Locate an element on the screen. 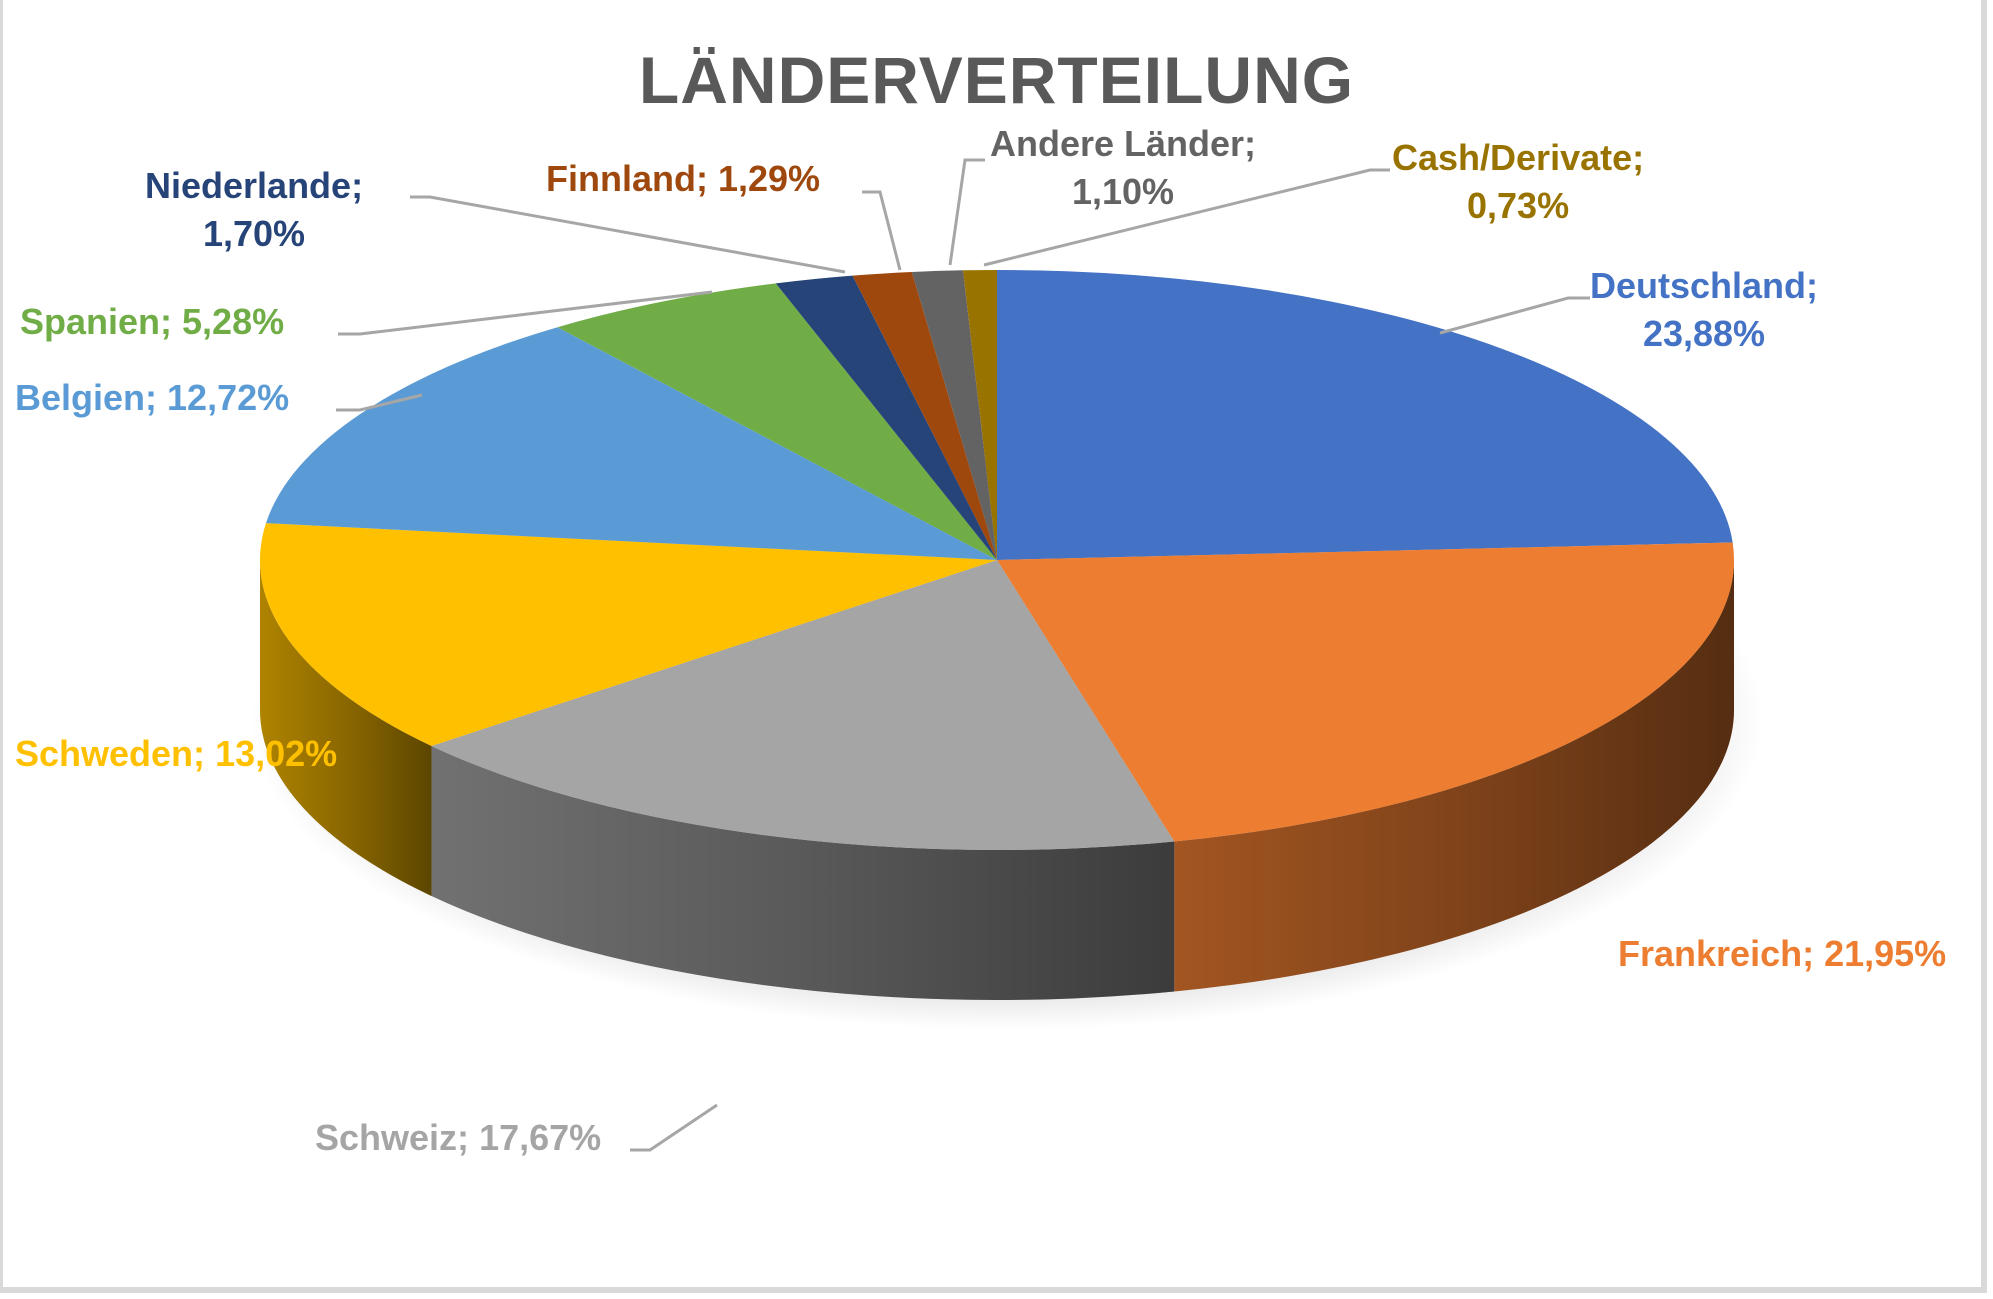 The image size is (1993, 1299). pie-slice-cash-derivate is located at coordinates (979, 415).